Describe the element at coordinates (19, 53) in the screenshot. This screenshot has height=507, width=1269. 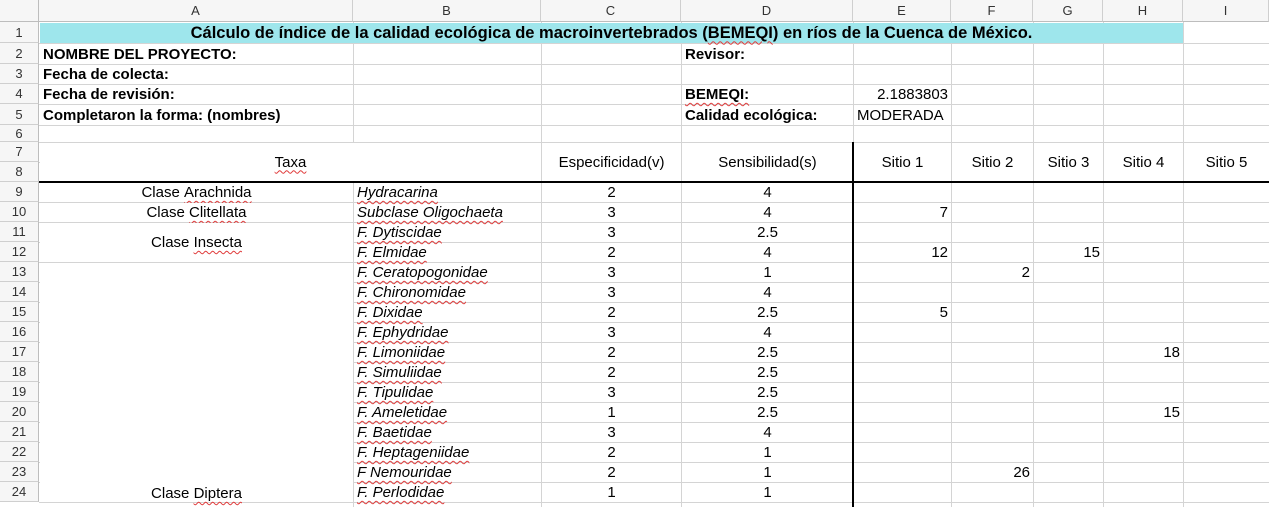
I see `row-header-2: 2` at that location.